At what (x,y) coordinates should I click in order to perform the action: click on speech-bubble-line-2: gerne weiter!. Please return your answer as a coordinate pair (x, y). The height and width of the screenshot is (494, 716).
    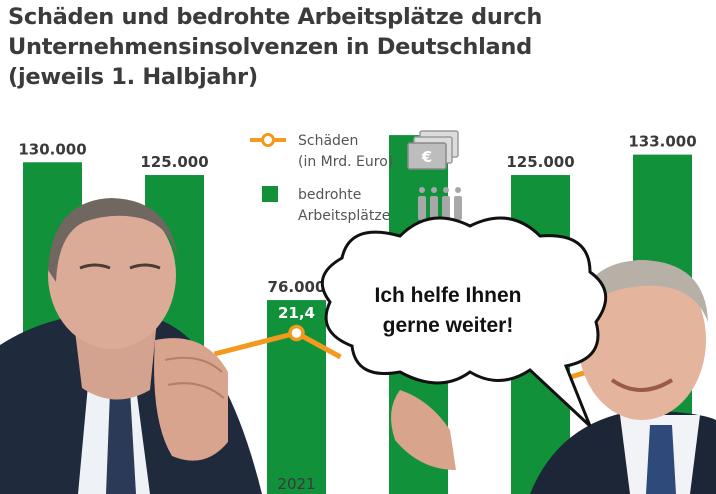
    Looking at the image, I should click on (448, 325).